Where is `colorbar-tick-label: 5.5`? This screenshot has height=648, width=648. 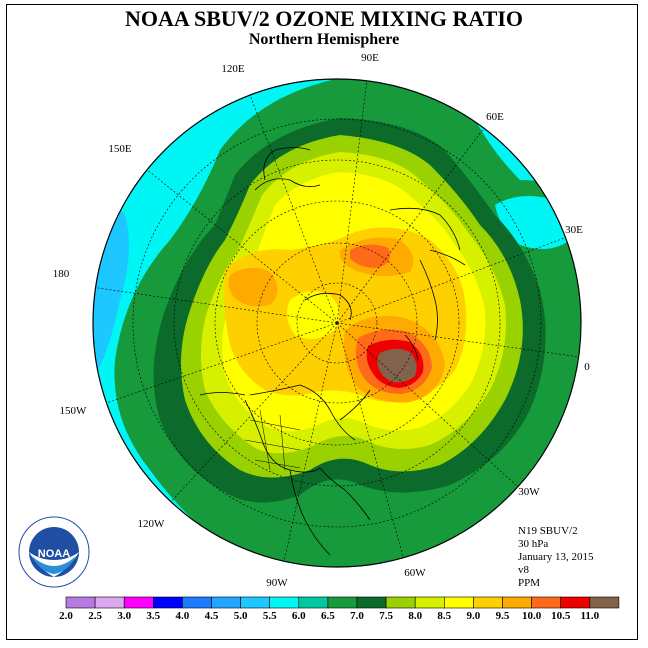 colorbar-tick-label: 5.5 is located at coordinates (270, 616).